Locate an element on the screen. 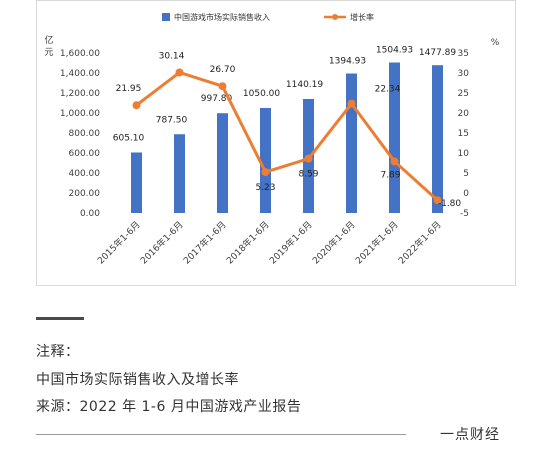 The width and height of the screenshot is (550, 456). bar-value-label: 1394.93 is located at coordinates (347, 62).